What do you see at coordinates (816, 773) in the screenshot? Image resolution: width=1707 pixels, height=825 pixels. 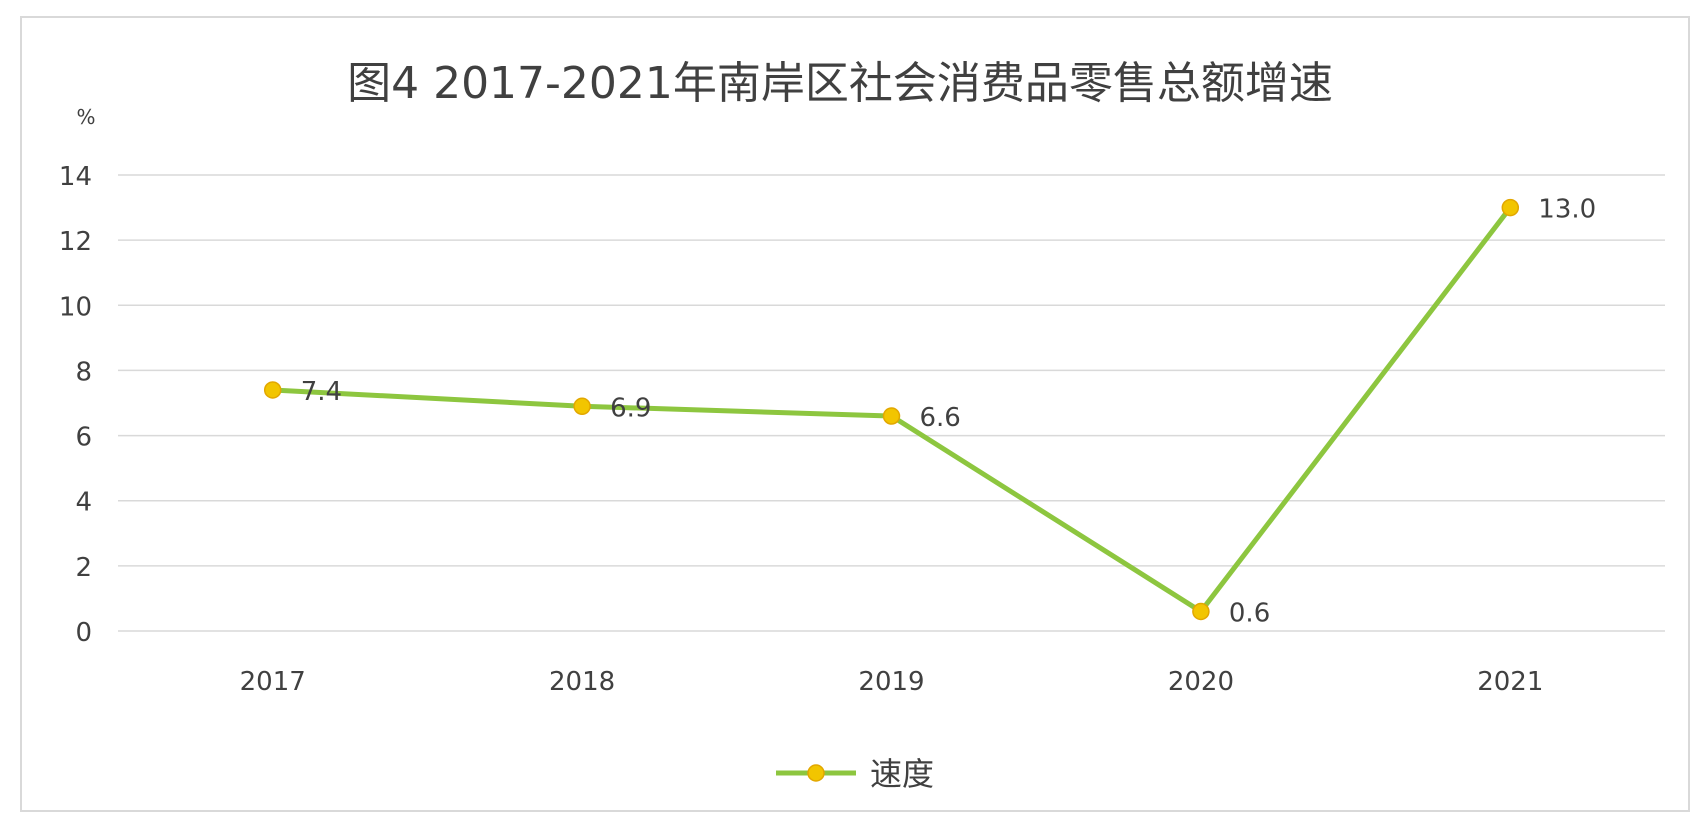 I see `legend-marker-swatch` at bounding box center [816, 773].